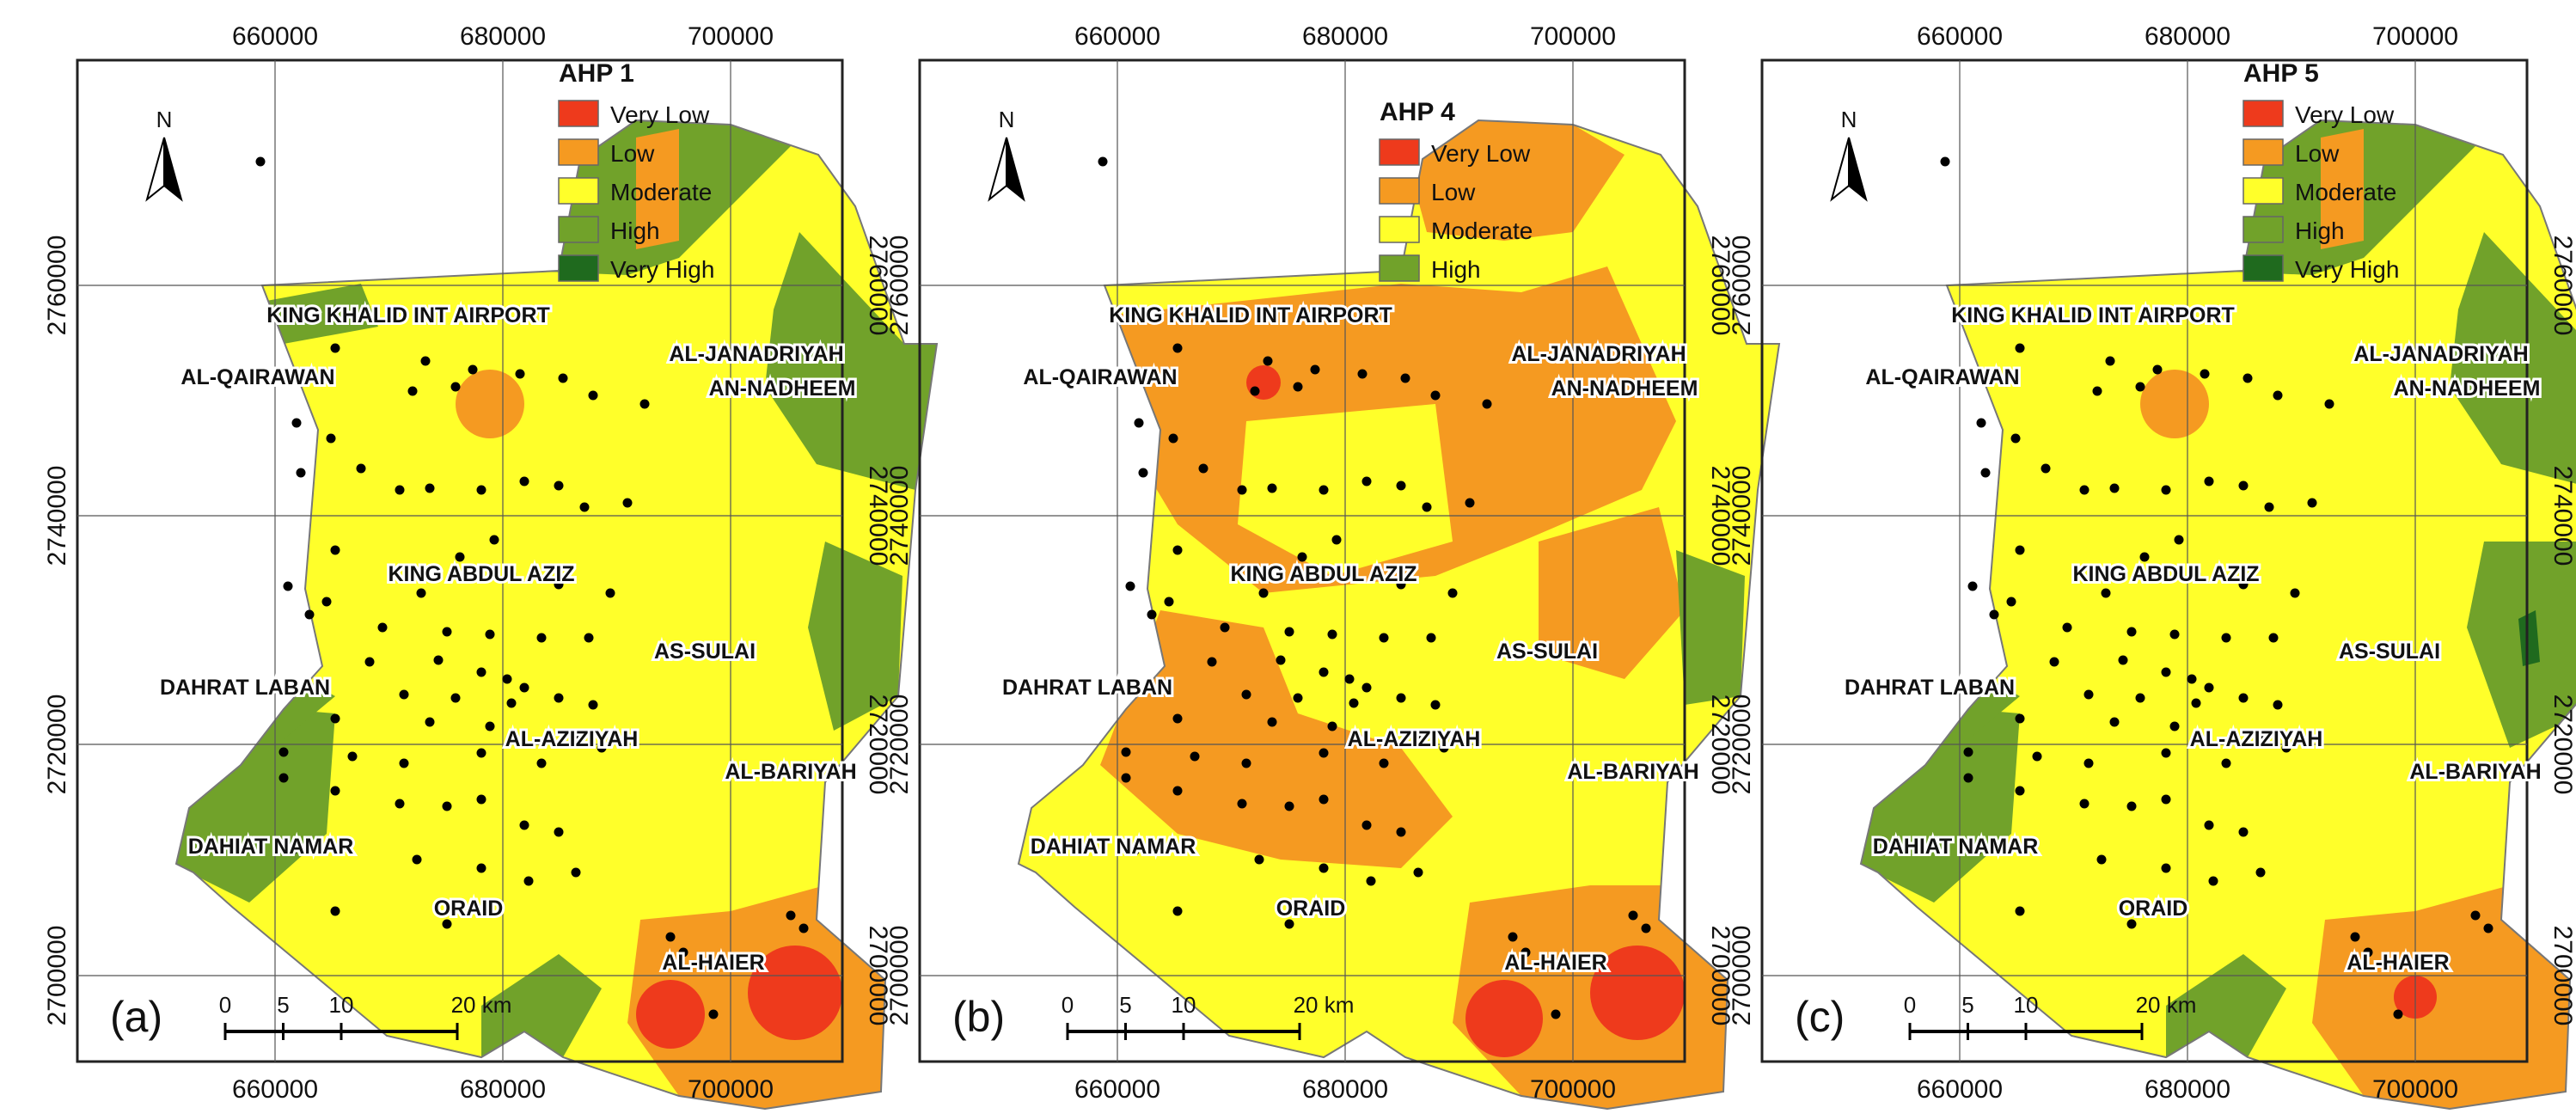 This screenshot has width=2576, height=1120. What do you see at coordinates (899, 976) in the screenshot?
I see `y-tick-left: 2700000` at bounding box center [899, 976].